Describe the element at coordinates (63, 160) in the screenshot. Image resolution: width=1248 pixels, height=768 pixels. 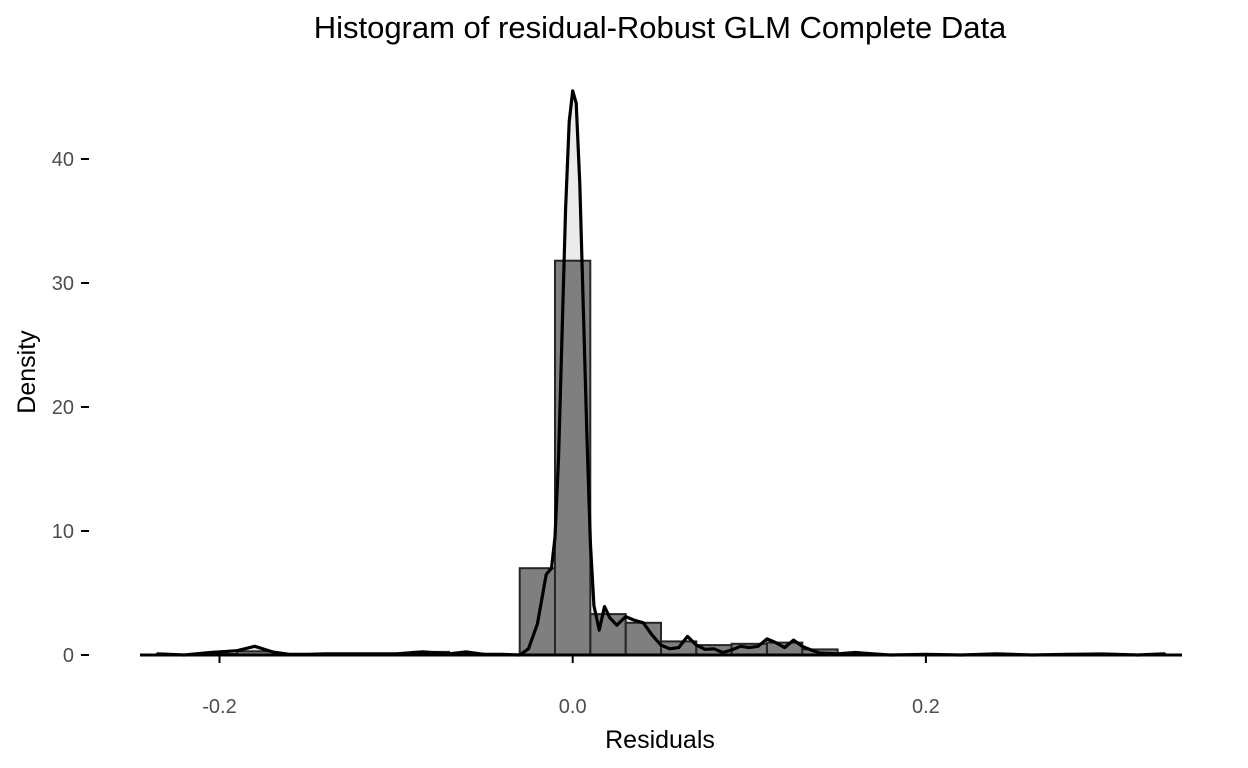
I see `y-tick-label-4: 40` at that location.